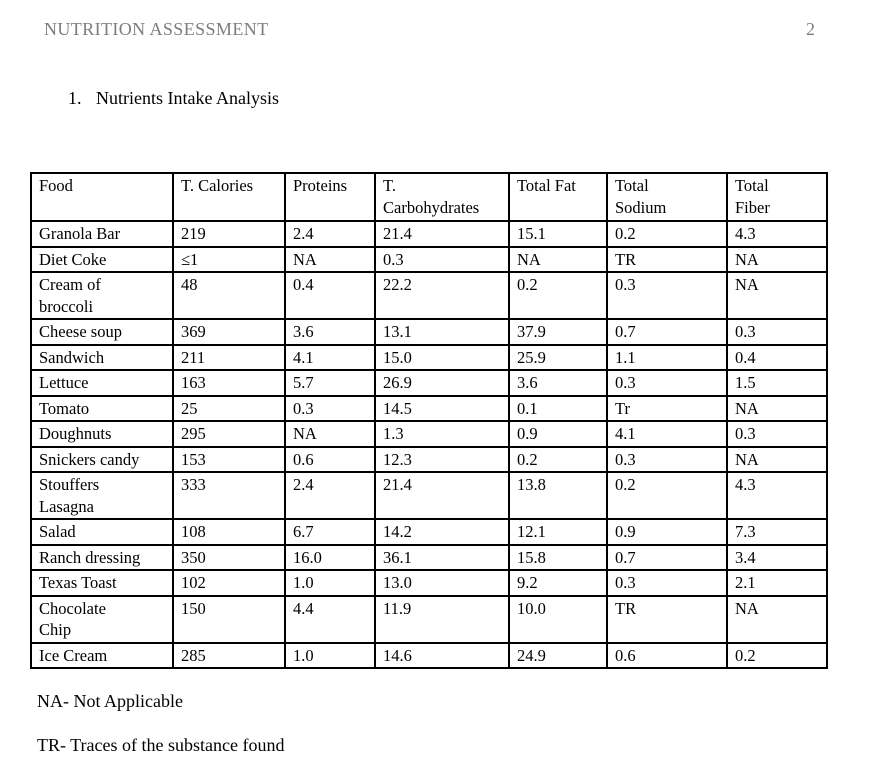  What do you see at coordinates (229, 259) in the screenshot?
I see `value-cell: ≤1` at bounding box center [229, 259].